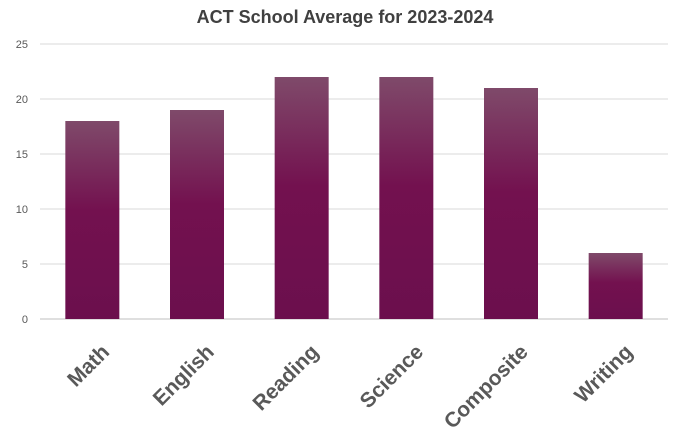 Image resolution: width=673 pixels, height=433 pixels. I want to click on x-tick-label: Math, so click(88, 365).